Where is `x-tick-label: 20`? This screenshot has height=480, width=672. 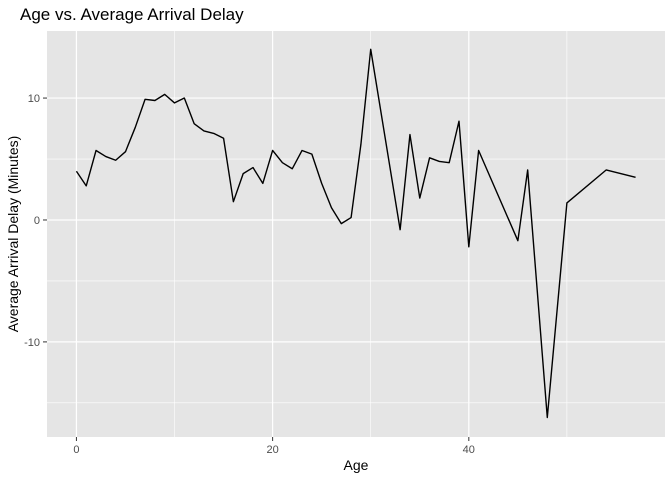 x-tick-label: 20 is located at coordinates (272, 450).